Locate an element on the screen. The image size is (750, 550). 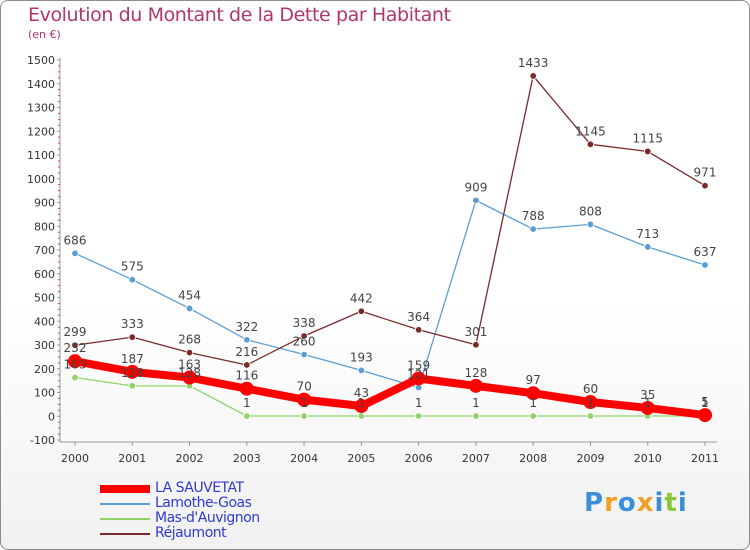
y-tick-label: 100 is located at coordinates (44, 393).